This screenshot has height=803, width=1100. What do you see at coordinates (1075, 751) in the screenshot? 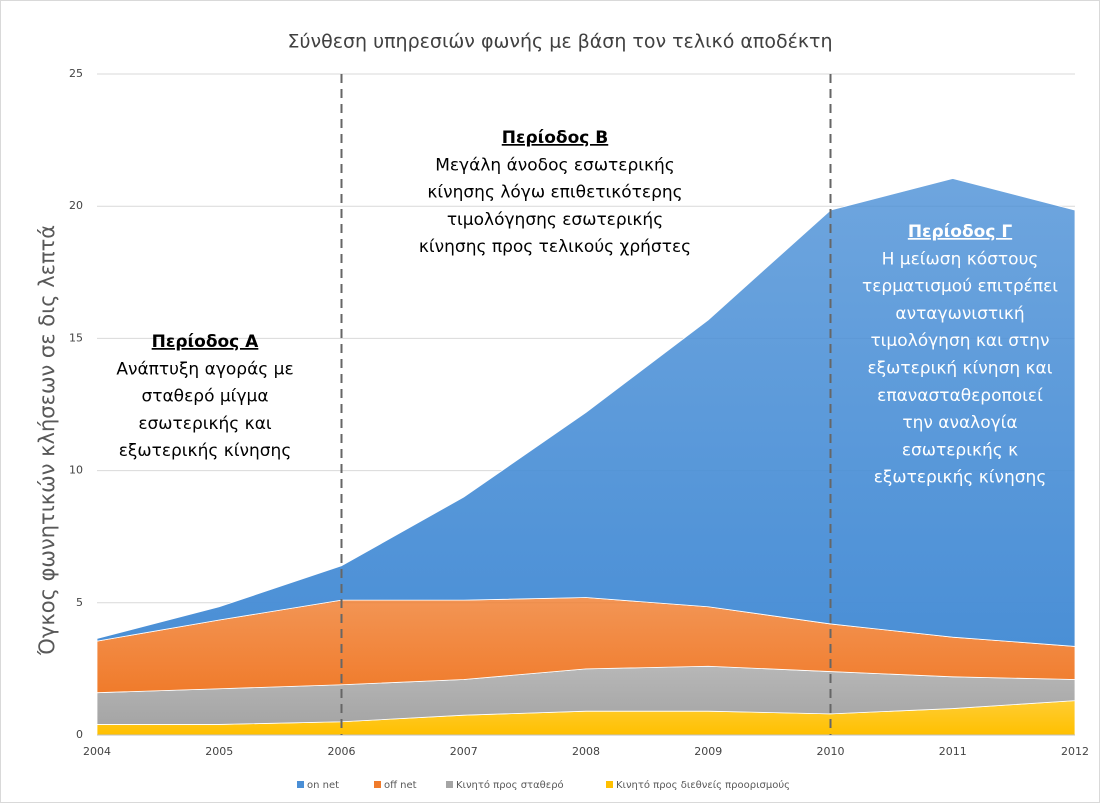
I see `x-tick-label: 2012` at bounding box center [1075, 751].